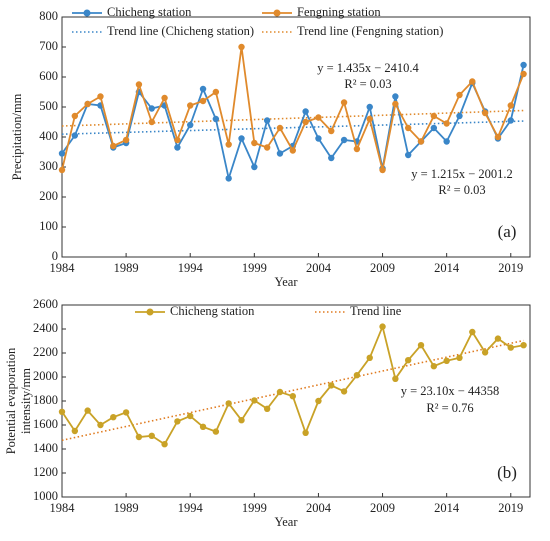 This screenshot has width=550, height=541. What do you see at coordinates (319, 268) in the screenshot?
I see `x-tick-label: 2004` at bounding box center [319, 268].